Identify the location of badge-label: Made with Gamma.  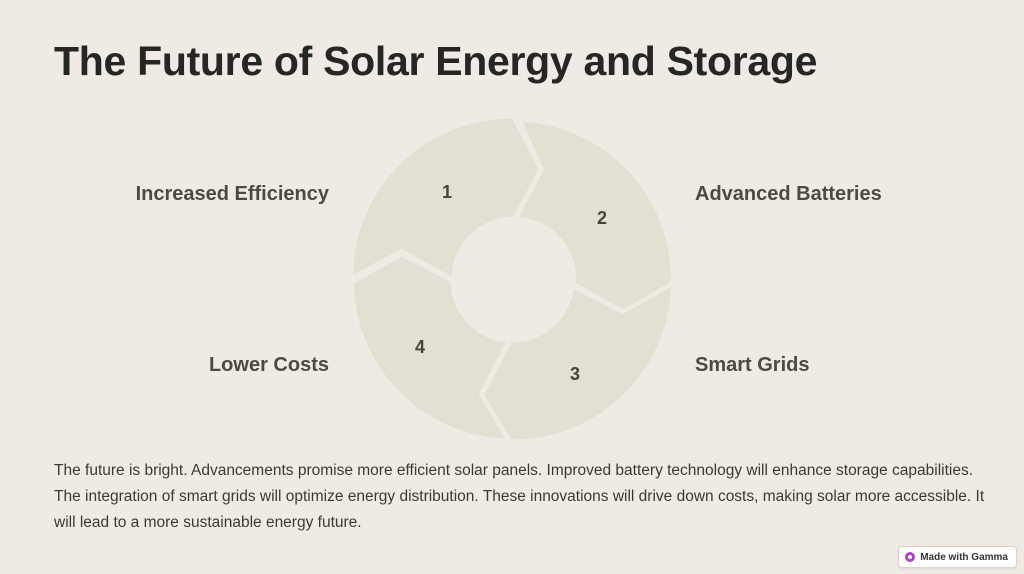
(964, 557).